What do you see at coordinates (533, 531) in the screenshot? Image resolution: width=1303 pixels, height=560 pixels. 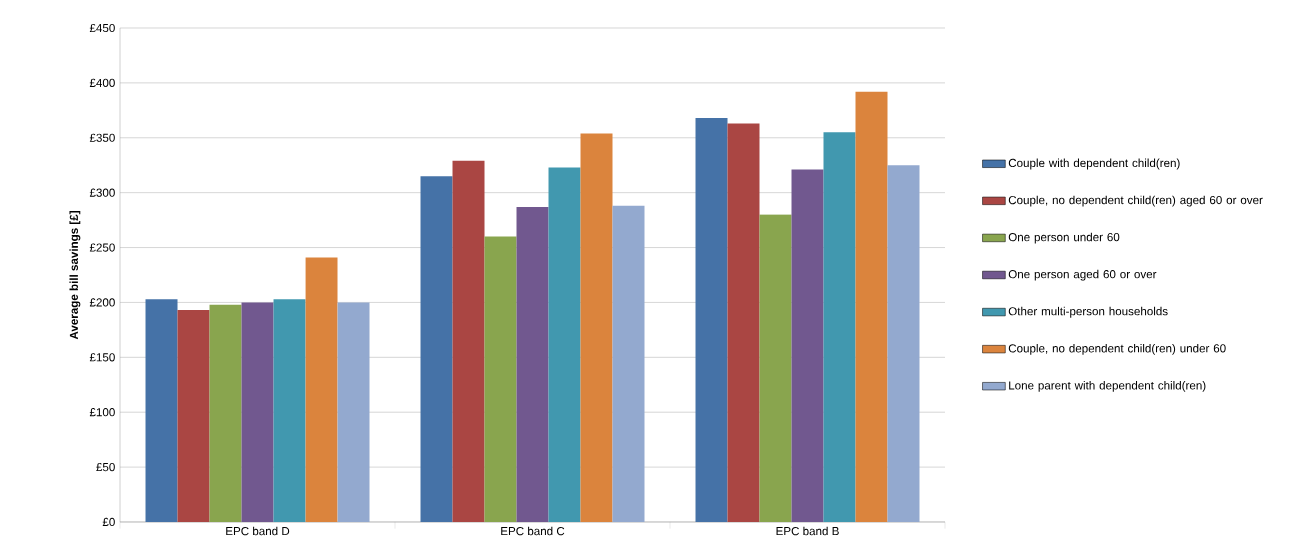 I see `x-tick-label: EPC band C` at bounding box center [533, 531].